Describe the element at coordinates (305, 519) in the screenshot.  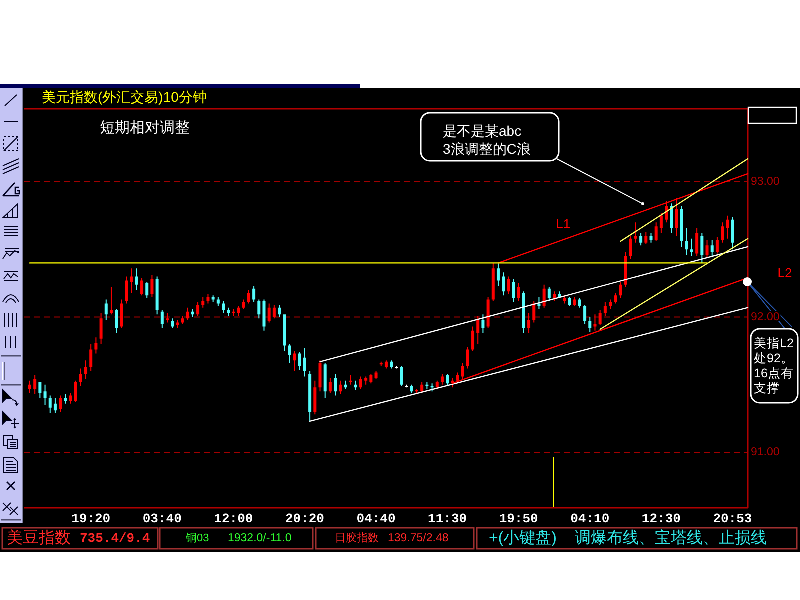
I see `x-tick-label: 20:20` at that location.